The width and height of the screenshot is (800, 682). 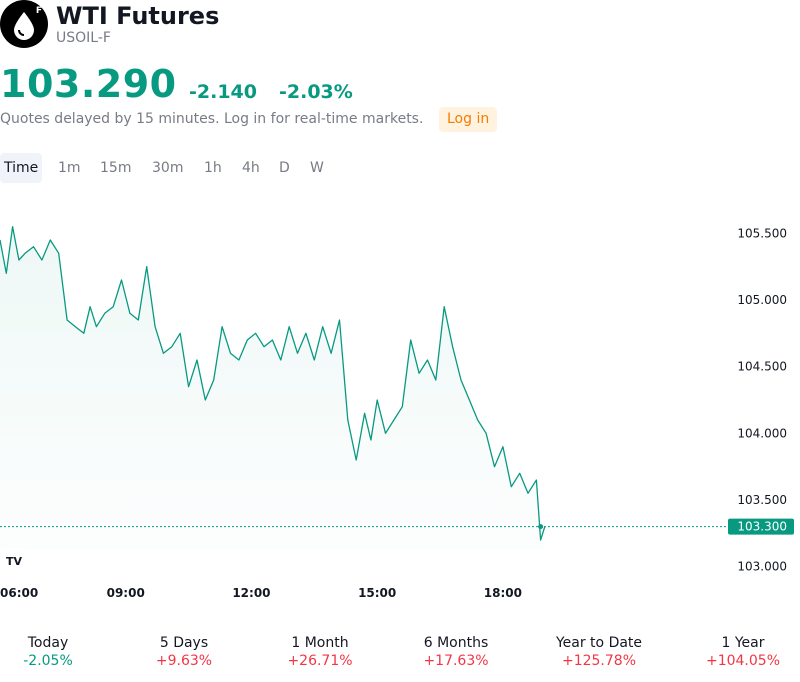 I want to click on perf-label: Year to Date, so click(x=599, y=643).